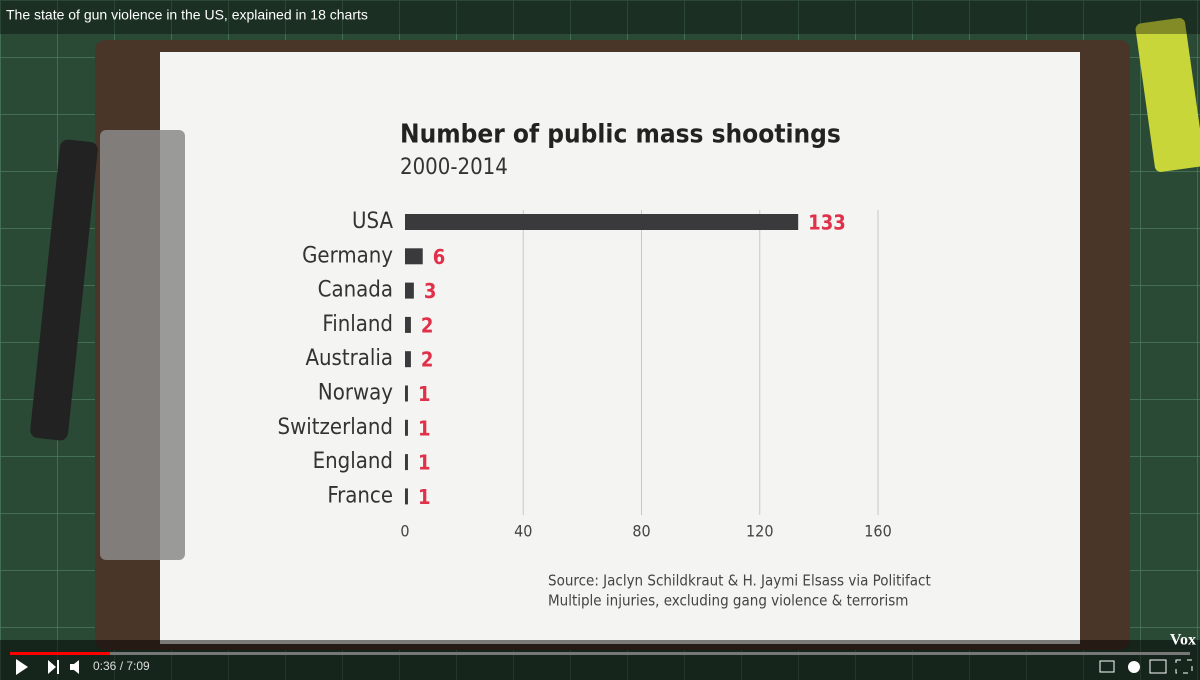 This screenshot has height=680, width=1200. Describe the element at coordinates (22, 667) in the screenshot. I see `play-button` at that location.